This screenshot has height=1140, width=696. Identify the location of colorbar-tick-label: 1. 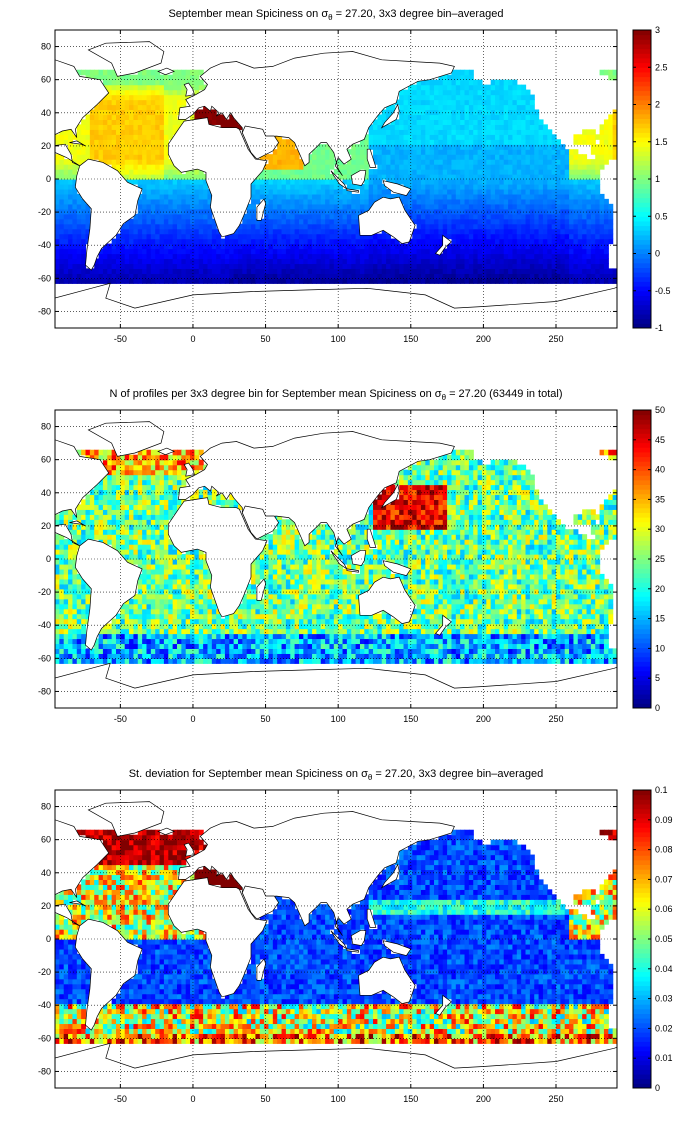
(657, 179).